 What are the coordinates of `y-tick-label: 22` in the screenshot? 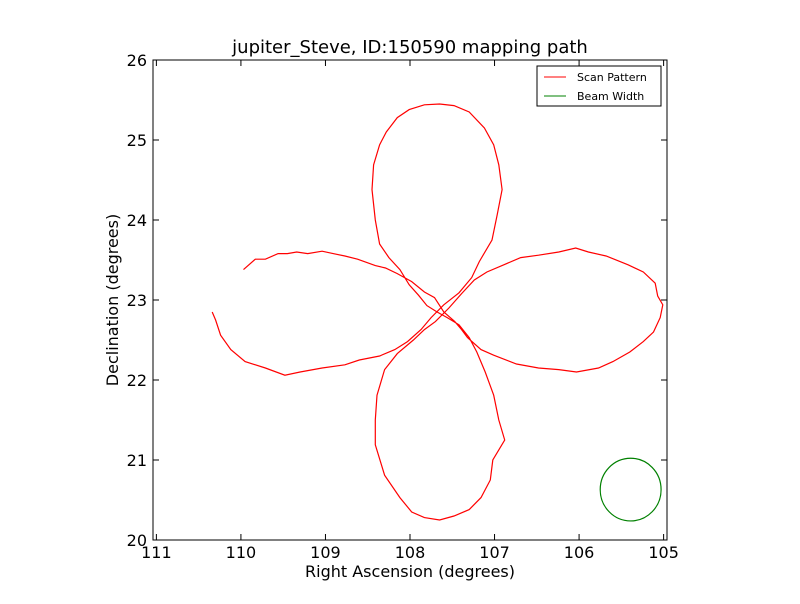 It's located at (137, 380).